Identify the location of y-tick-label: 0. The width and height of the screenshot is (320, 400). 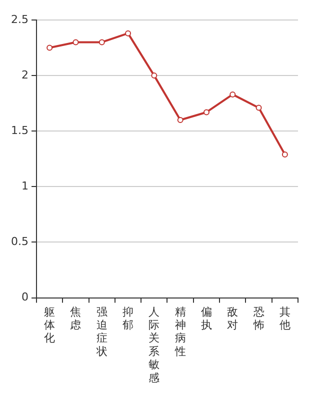
(24, 297).